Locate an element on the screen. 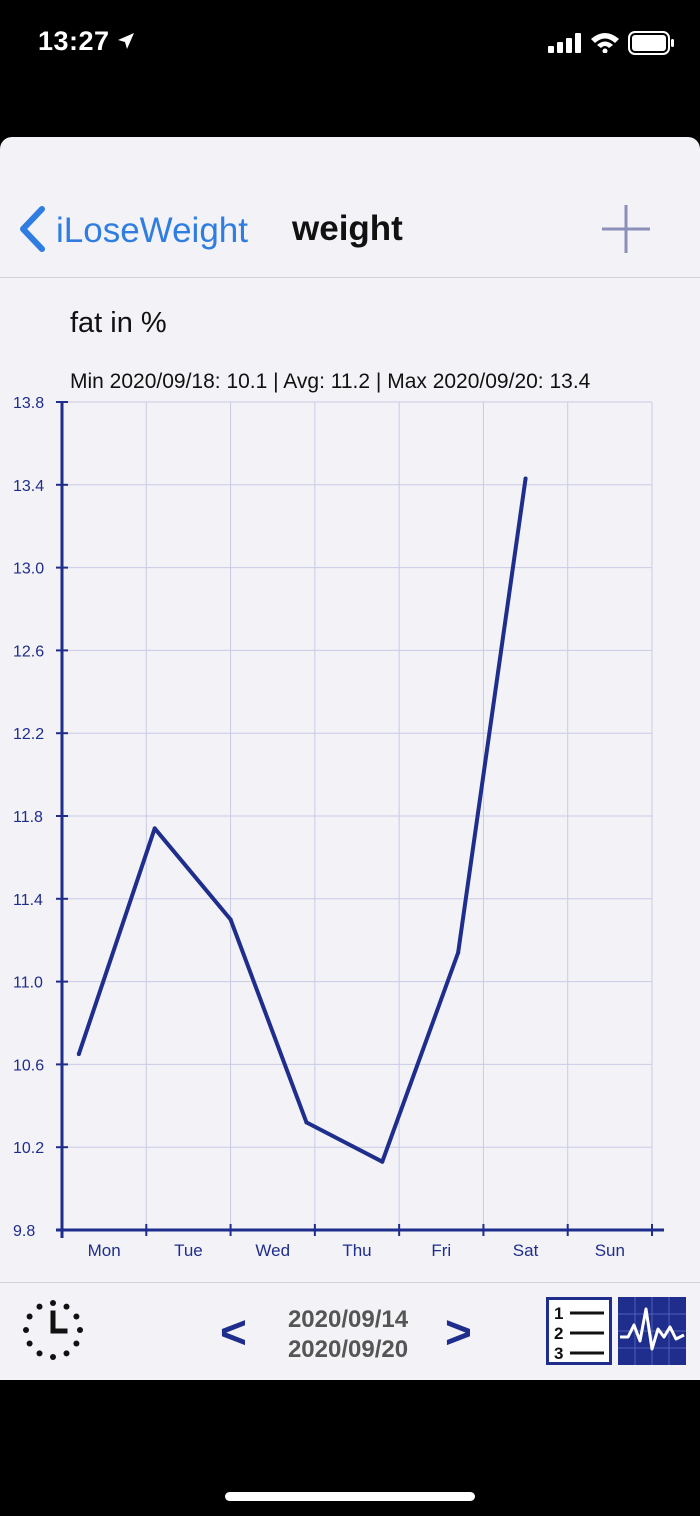 The image size is (700, 1516). home-indicator is located at coordinates (350, 1496).